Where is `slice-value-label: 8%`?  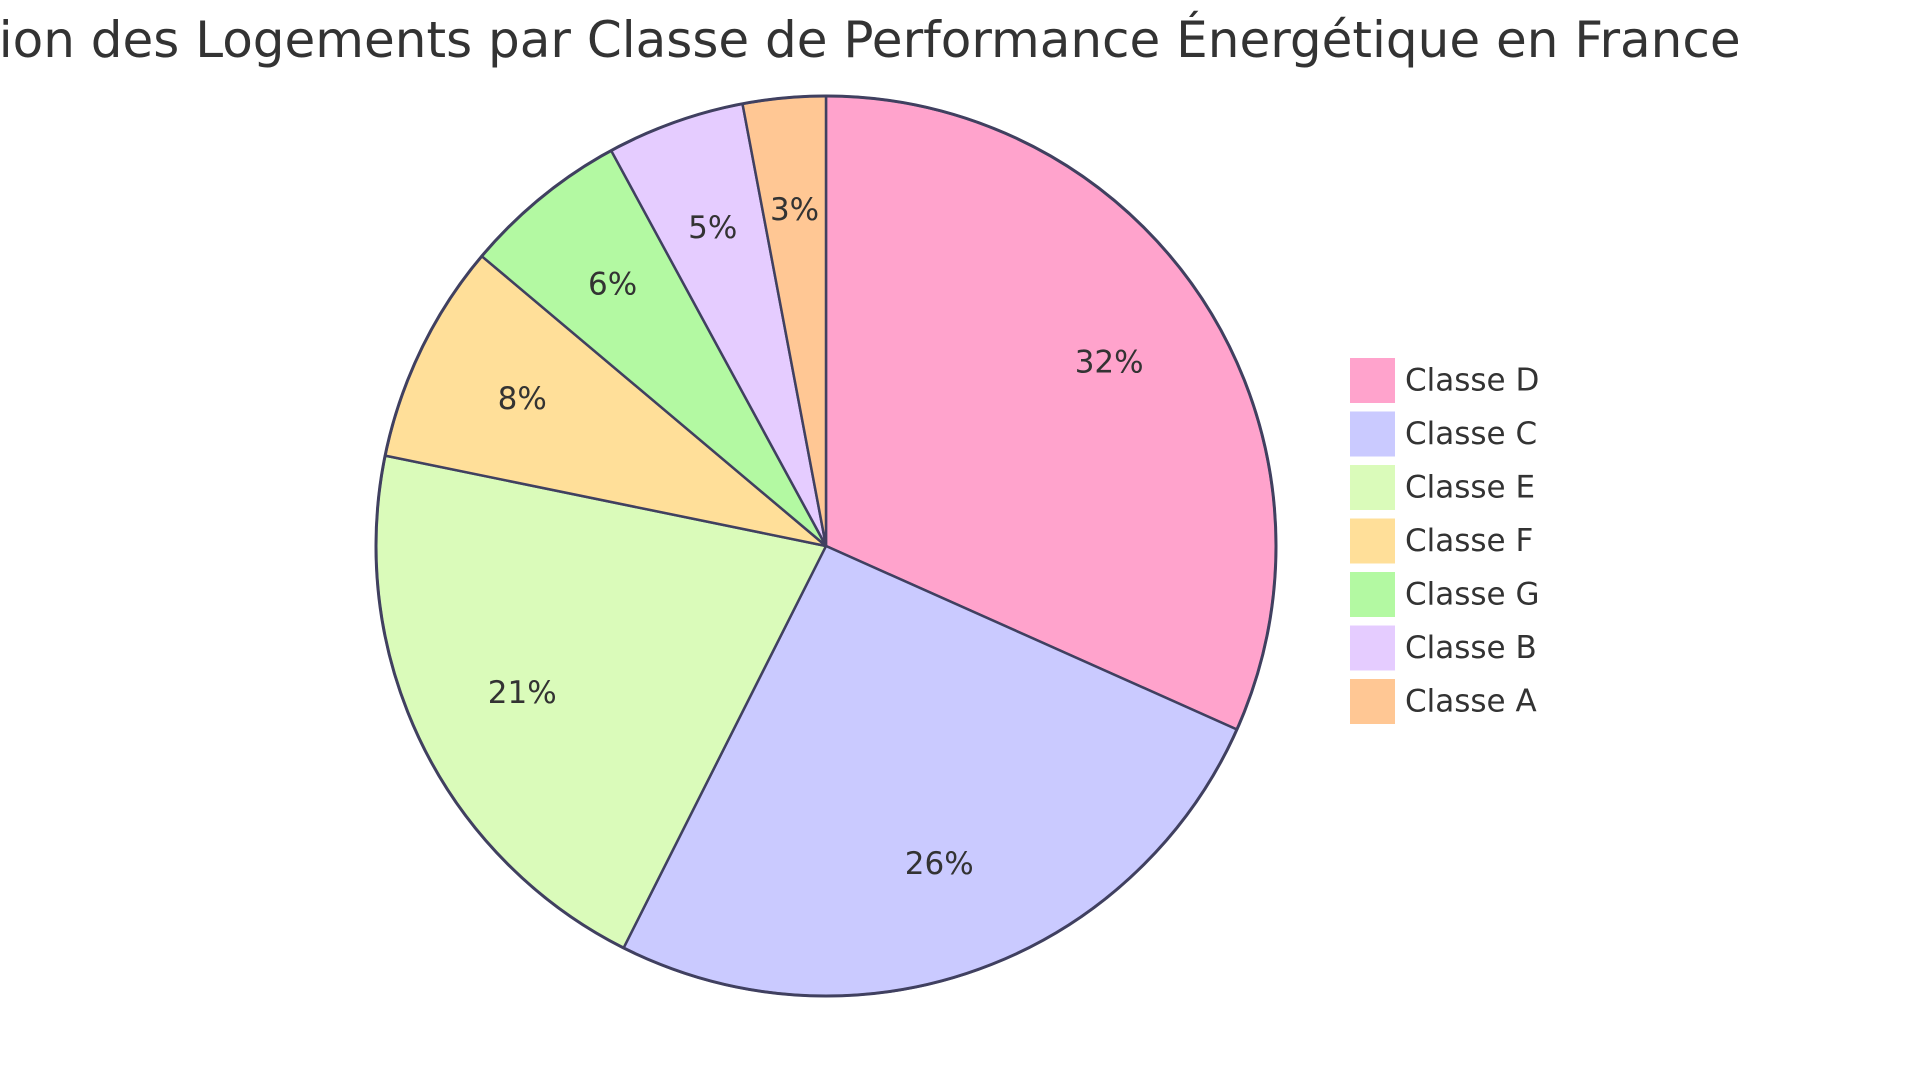 slice-value-label: 8% is located at coordinates (522, 399).